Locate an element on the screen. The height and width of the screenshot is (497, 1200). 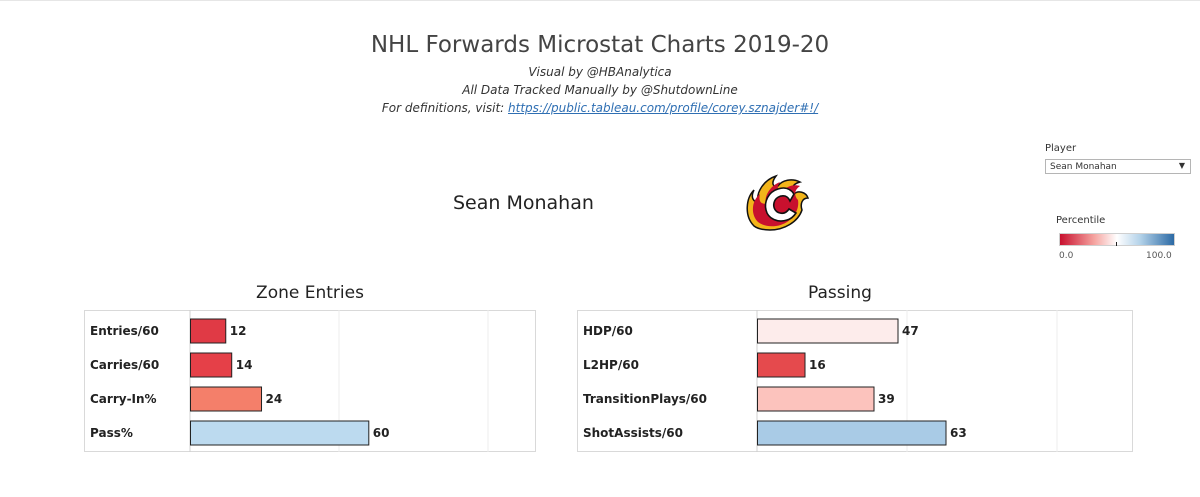
zone-category-label: Pass% is located at coordinates (111, 433).